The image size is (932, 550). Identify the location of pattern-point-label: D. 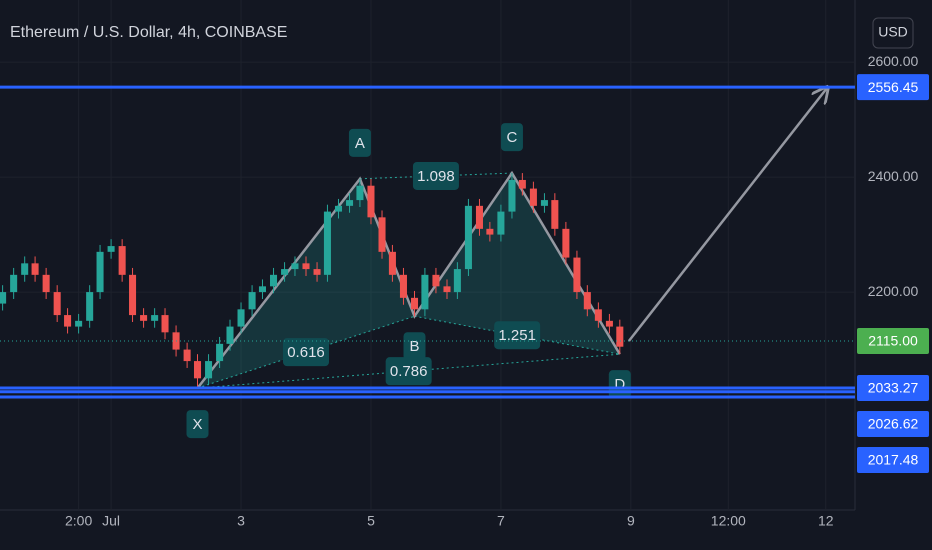
(619, 384).